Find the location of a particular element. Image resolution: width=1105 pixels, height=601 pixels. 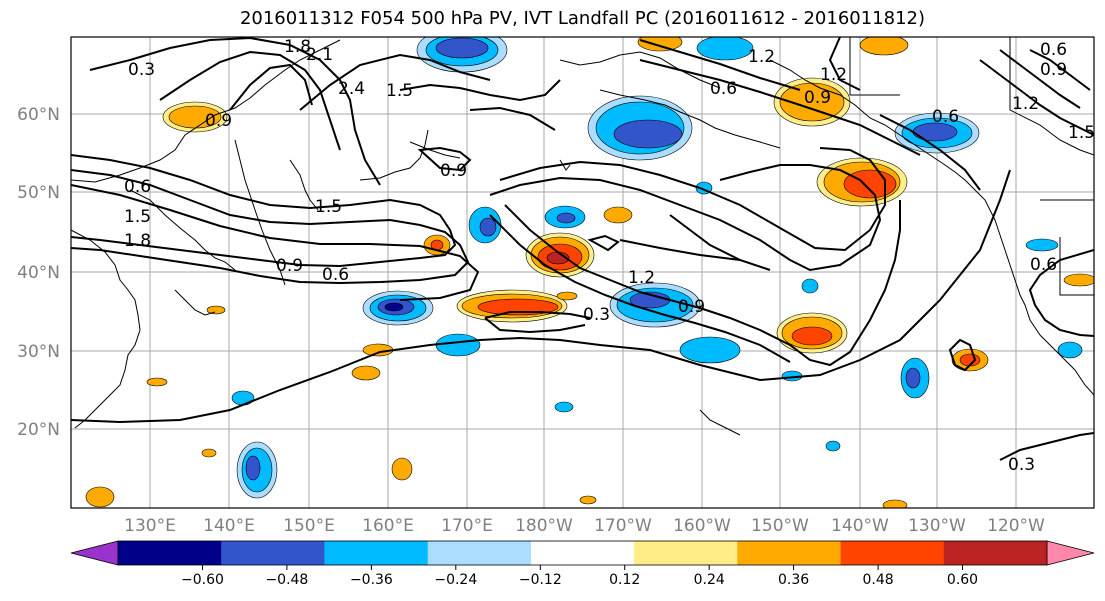

lon-label: 130°W is located at coordinates (937, 526).